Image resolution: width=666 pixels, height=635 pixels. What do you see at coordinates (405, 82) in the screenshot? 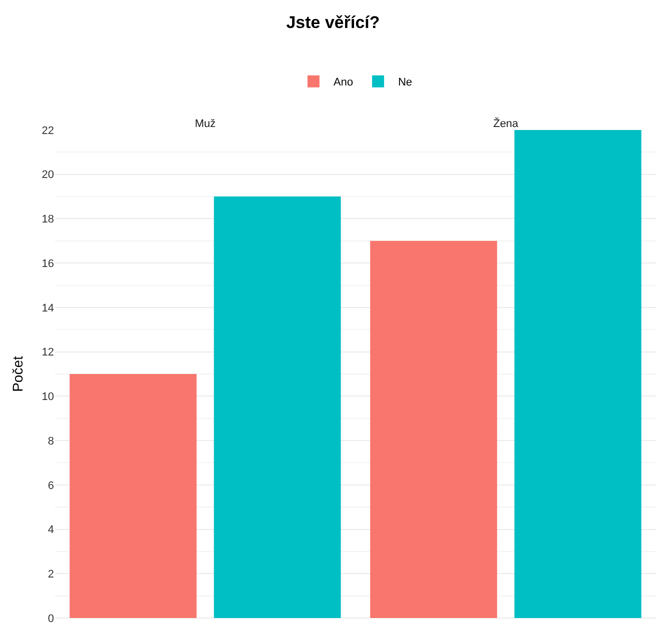
I see `legend-label: Ne` at bounding box center [405, 82].